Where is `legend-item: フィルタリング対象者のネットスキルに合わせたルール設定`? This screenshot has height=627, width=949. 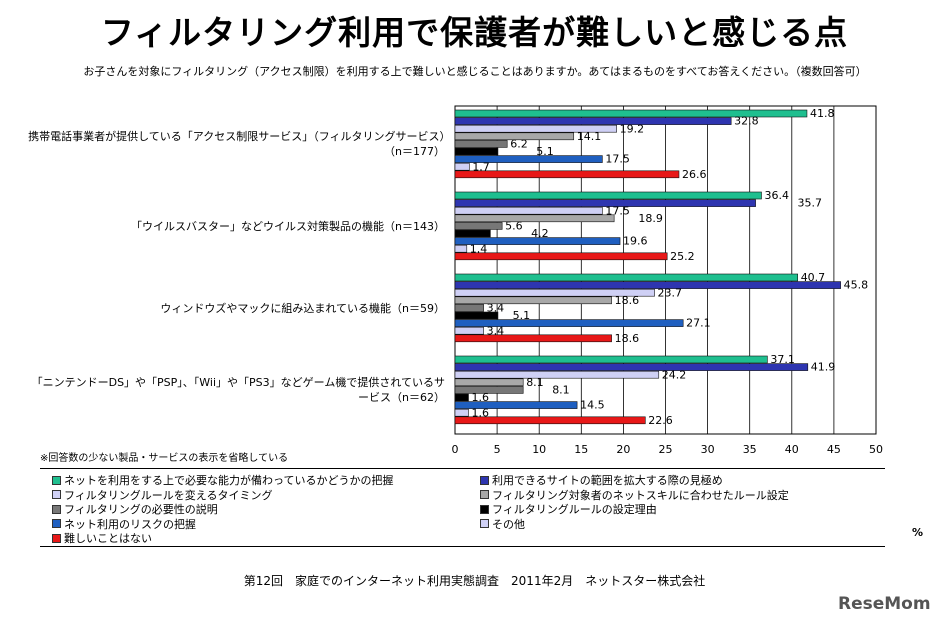 legend-item: フィルタリング対象者のネットスキルに合わせたルール設定 is located at coordinates (634, 495).